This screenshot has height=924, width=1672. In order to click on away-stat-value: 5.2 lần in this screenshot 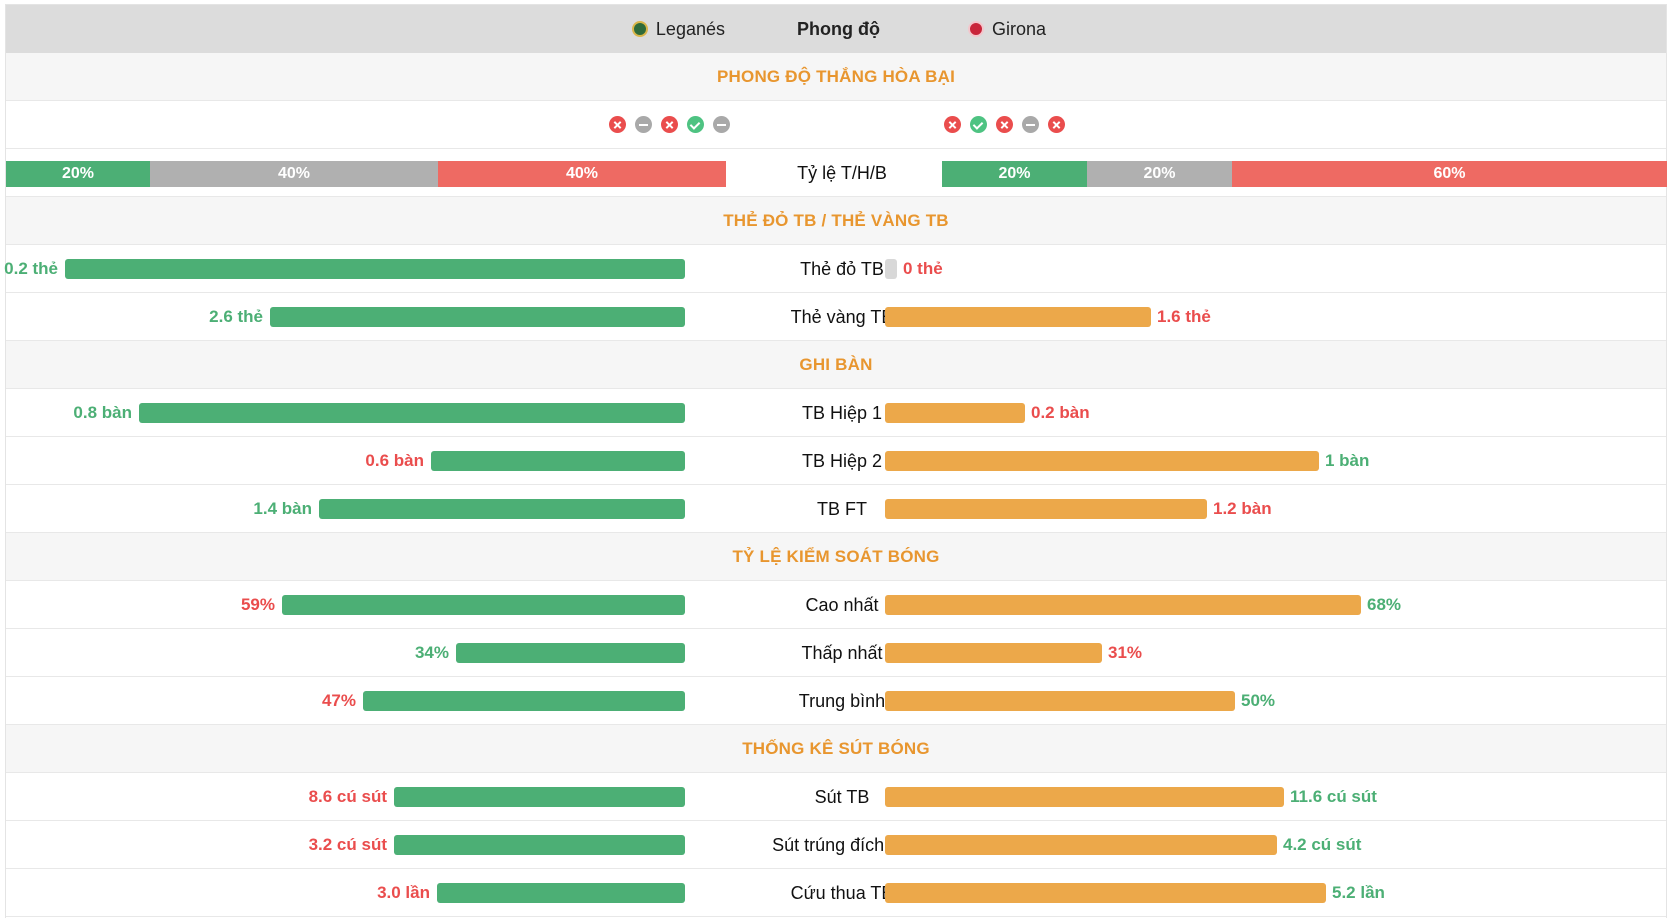, I will do `click(1358, 892)`.